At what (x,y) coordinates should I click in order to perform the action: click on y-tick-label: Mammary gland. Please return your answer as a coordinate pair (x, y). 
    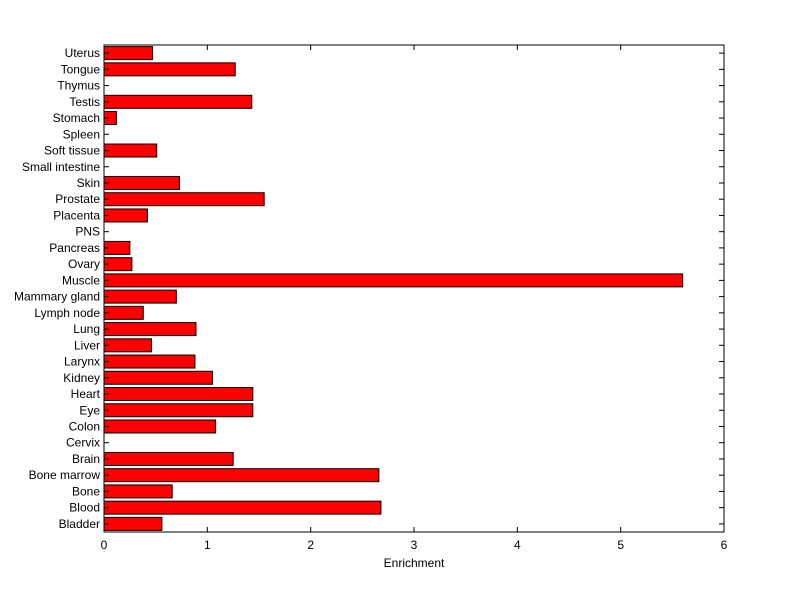
    Looking at the image, I should click on (57, 297).